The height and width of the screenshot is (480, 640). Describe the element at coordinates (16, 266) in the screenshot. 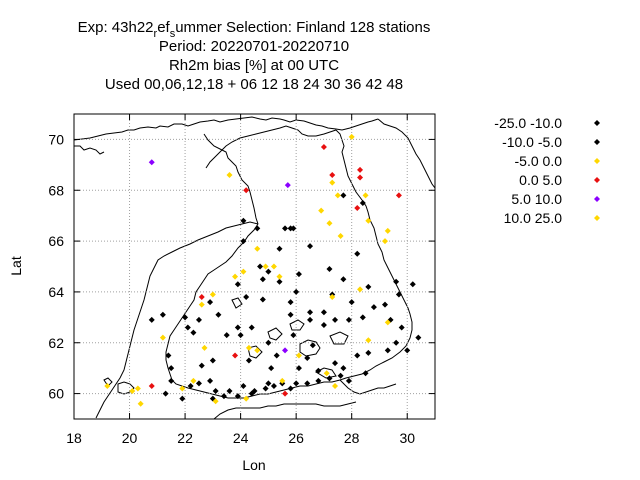

I see `y-axis-label: Lat` at that location.